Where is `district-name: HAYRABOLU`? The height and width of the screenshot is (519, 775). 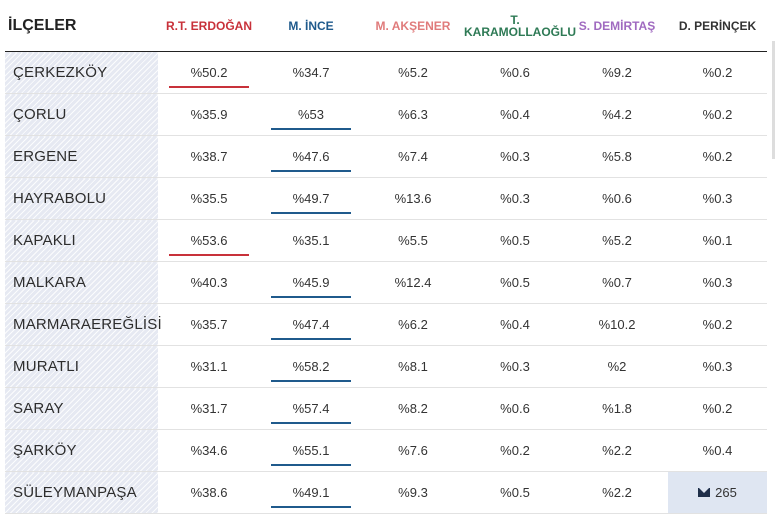 district-name: HAYRABOLU is located at coordinates (81, 198).